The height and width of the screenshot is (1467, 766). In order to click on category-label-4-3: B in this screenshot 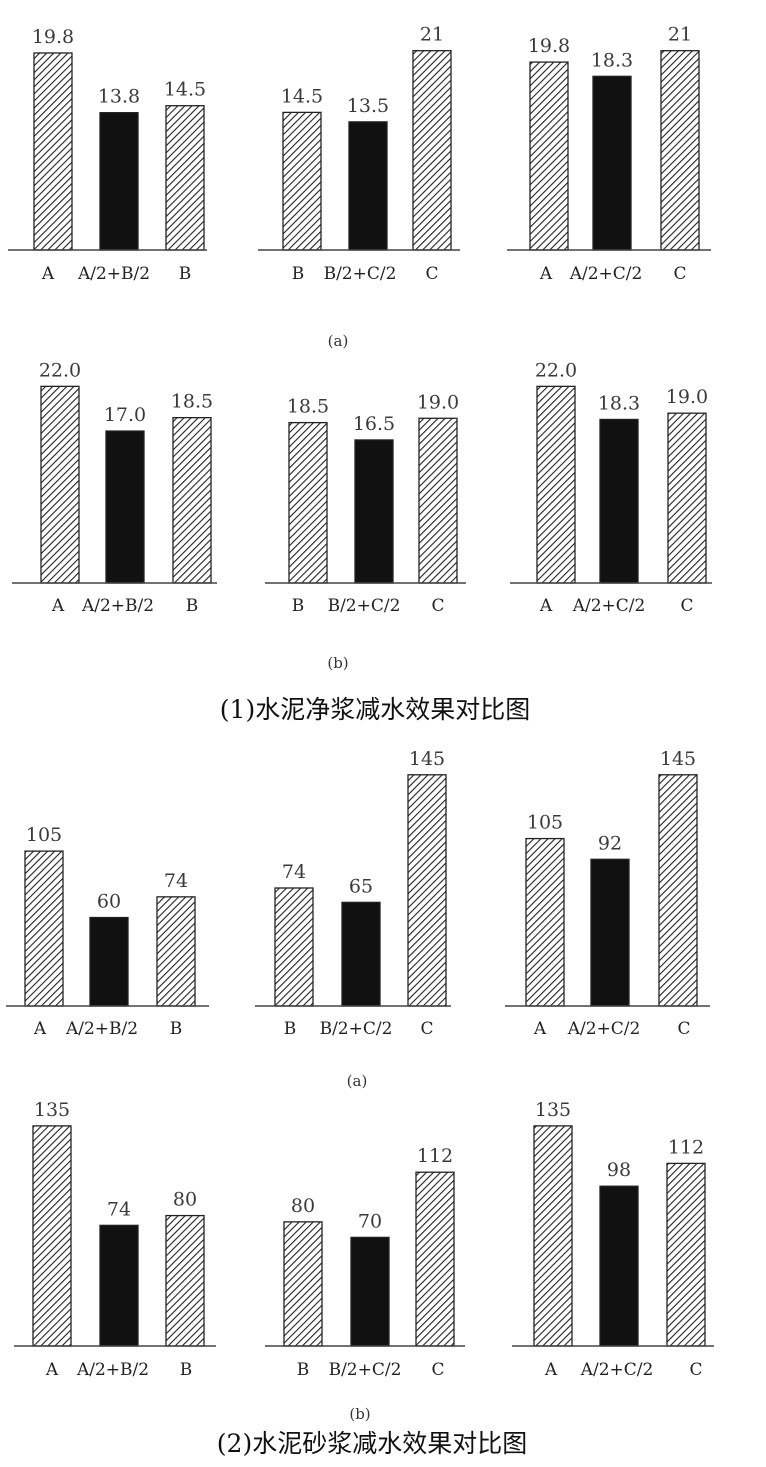, I will do `click(192, 606)`.